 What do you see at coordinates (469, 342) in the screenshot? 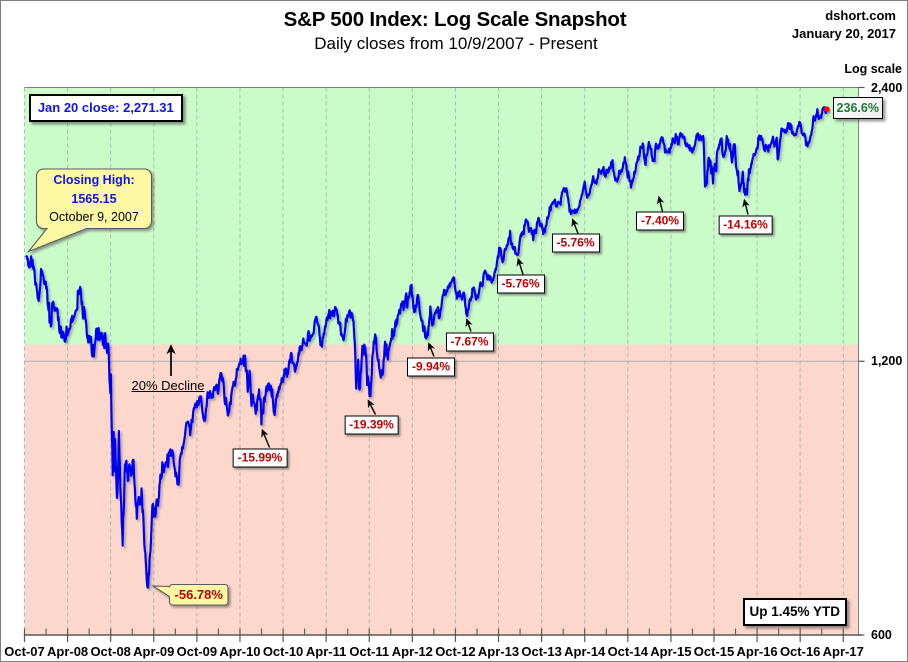
I see `drawdown-label: -7.67%` at bounding box center [469, 342].